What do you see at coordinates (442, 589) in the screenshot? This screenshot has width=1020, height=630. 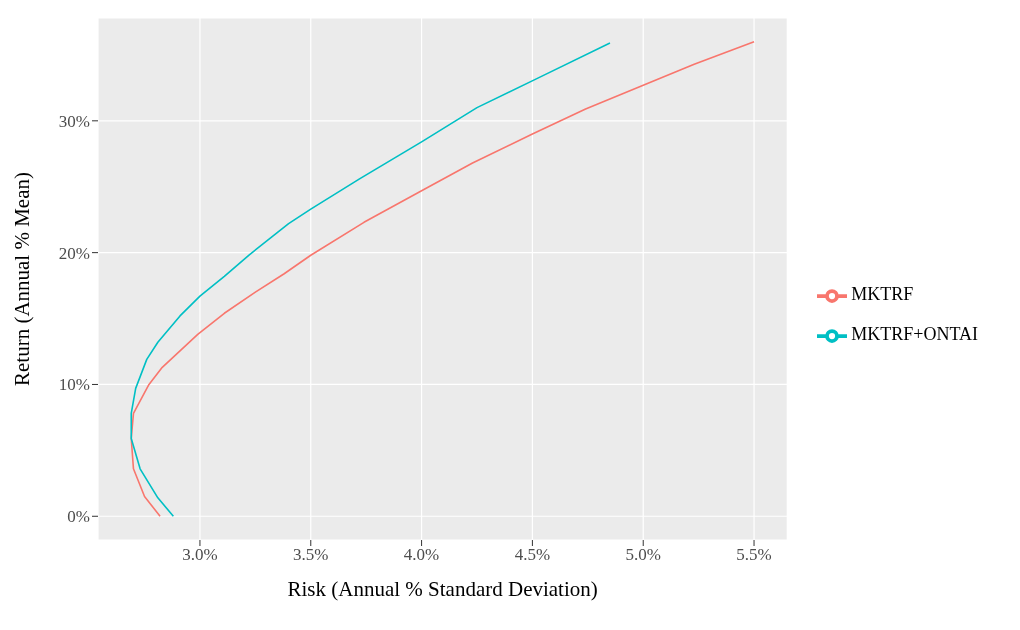 I see `x-axis-title: Risk (Annual % Standard Deviation)` at bounding box center [442, 589].